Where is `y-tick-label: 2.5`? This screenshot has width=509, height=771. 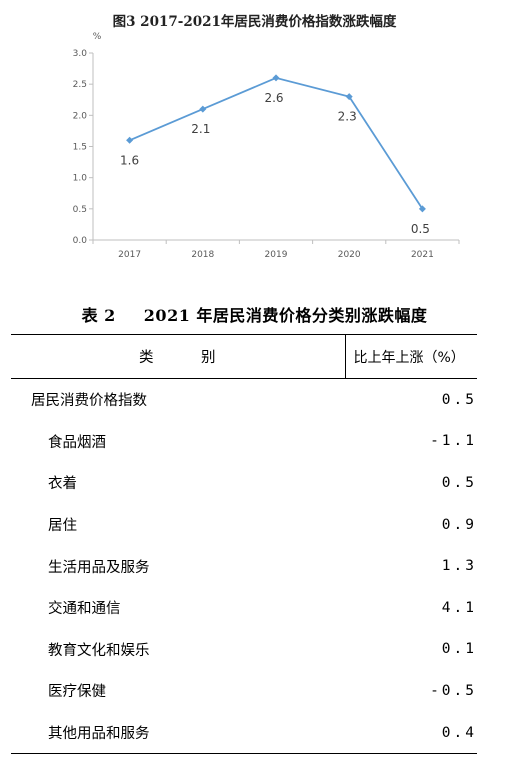 y-tick-label: 2.5 is located at coordinates (80, 85).